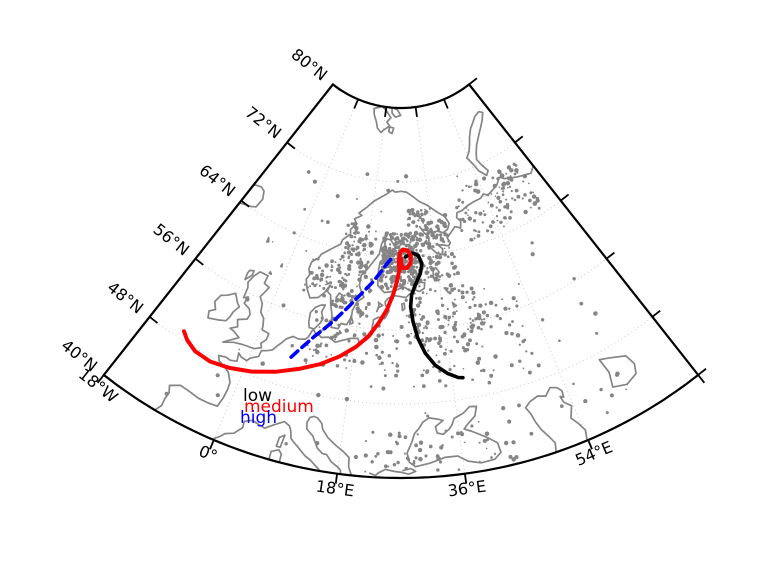 This screenshot has height=583, width=778. What do you see at coordinates (258, 396) in the screenshot?
I see `legend-item-low: low` at bounding box center [258, 396].